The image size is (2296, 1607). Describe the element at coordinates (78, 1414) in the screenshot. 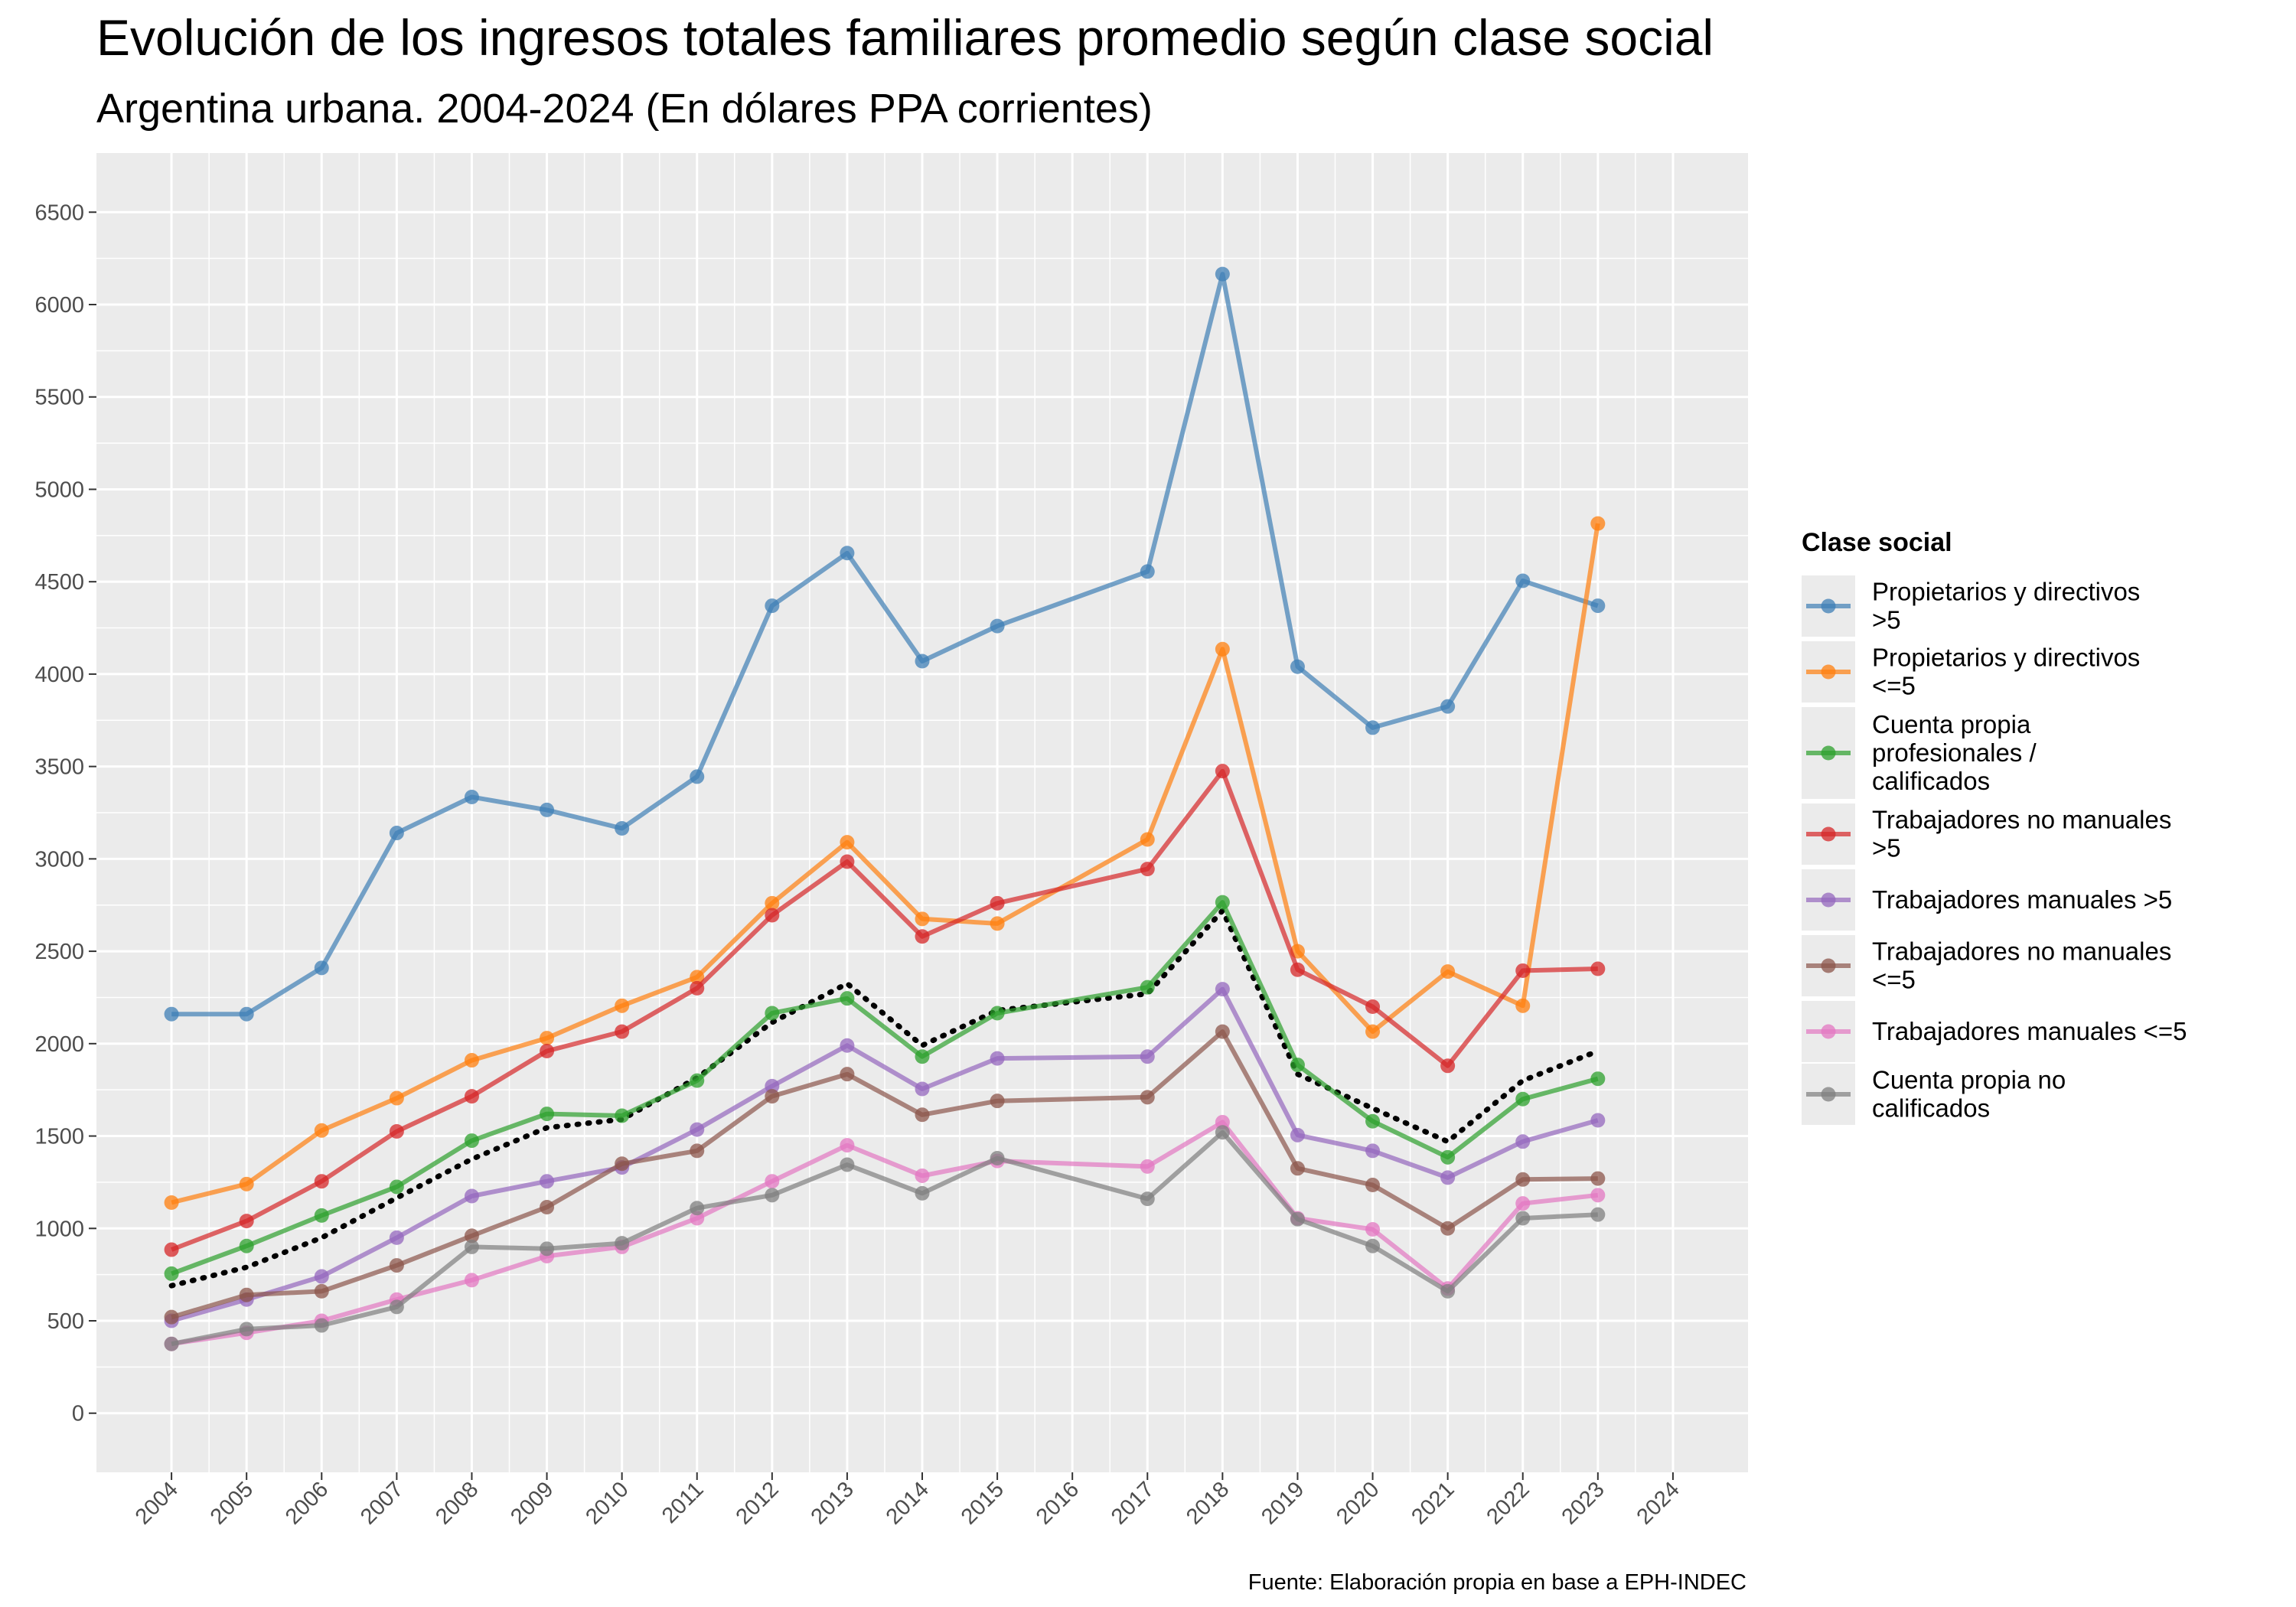

I see `y-tick-label: 0` at that location.